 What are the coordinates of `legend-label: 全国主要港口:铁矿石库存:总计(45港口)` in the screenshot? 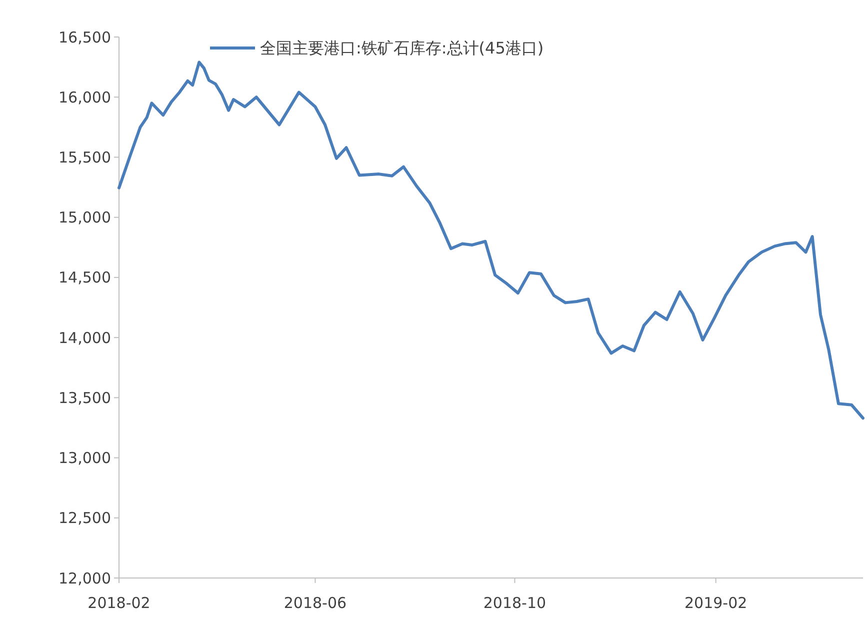 It's located at (402, 48).